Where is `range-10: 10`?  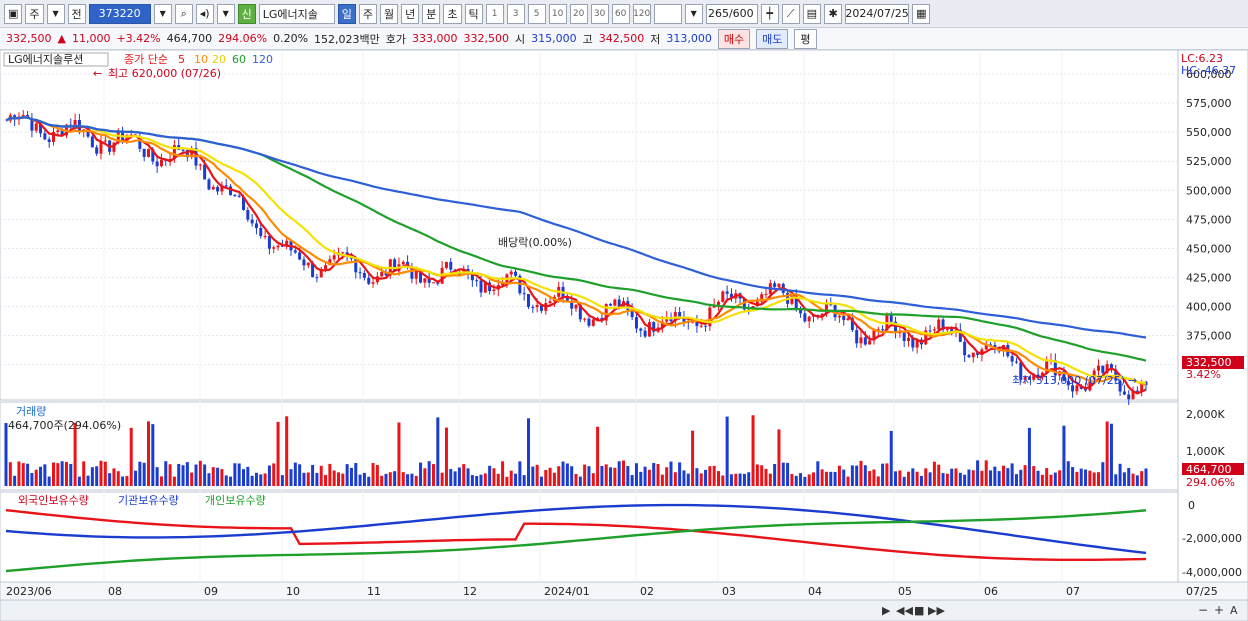 range-10: 10 is located at coordinates (557, 13).